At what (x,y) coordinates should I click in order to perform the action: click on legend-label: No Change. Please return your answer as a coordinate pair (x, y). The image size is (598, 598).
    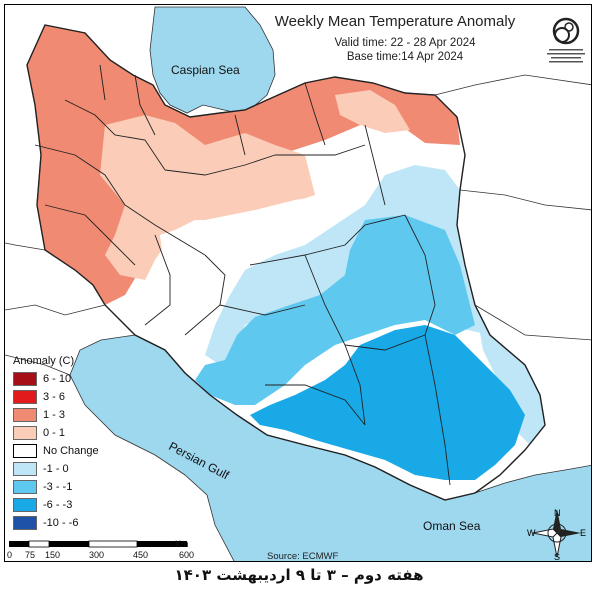
    Looking at the image, I should click on (71, 451).